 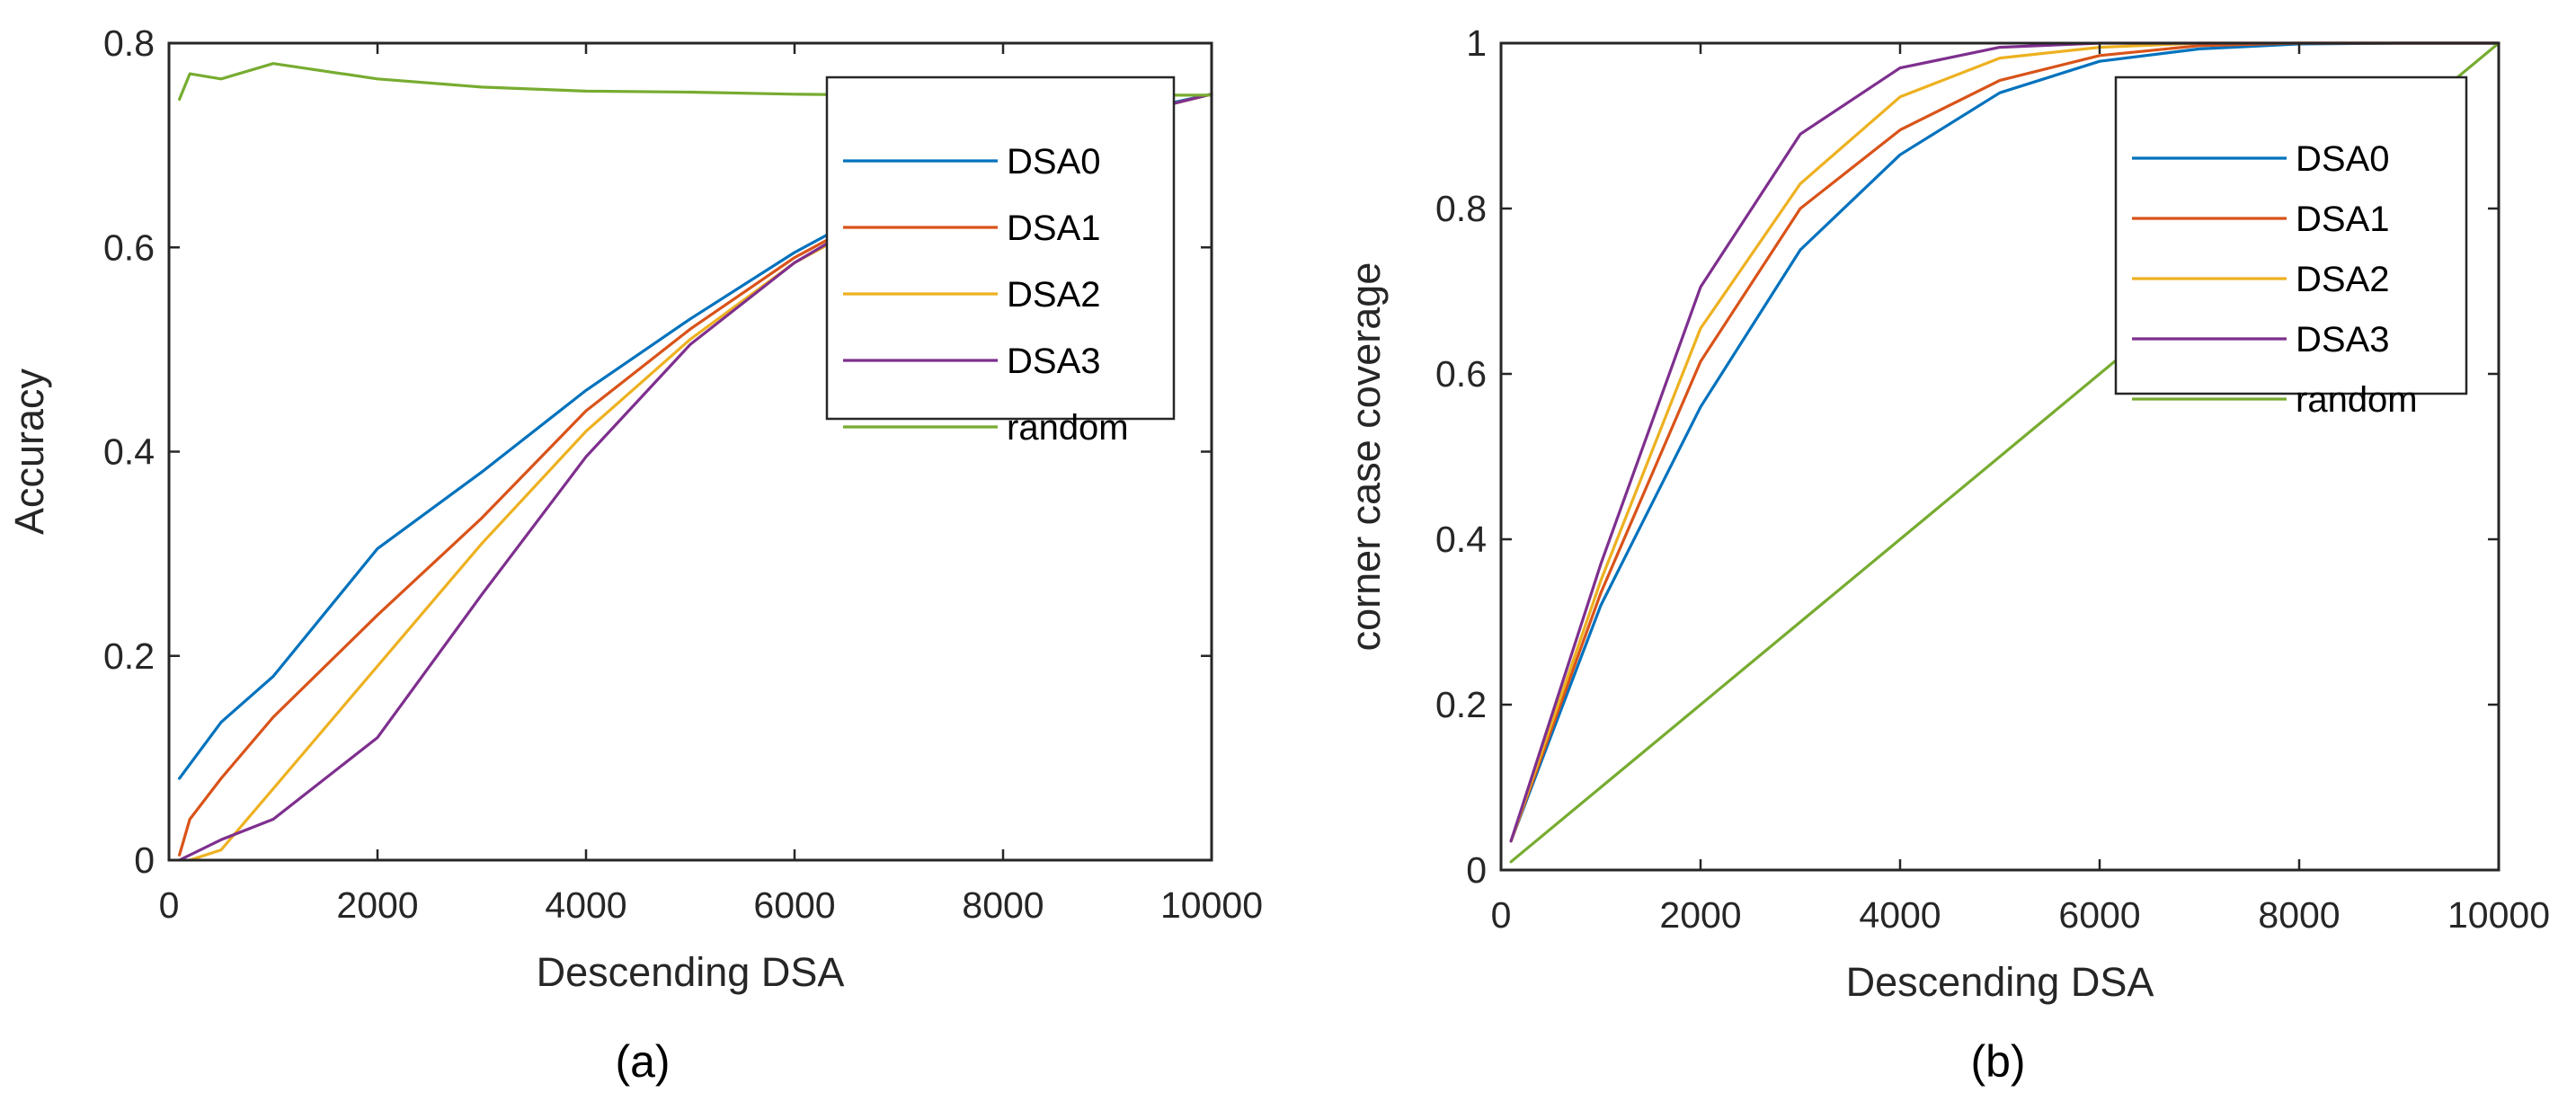 What do you see at coordinates (1054, 361) in the screenshot?
I see `chart-a-legend-label-DSA3: DSA3` at bounding box center [1054, 361].